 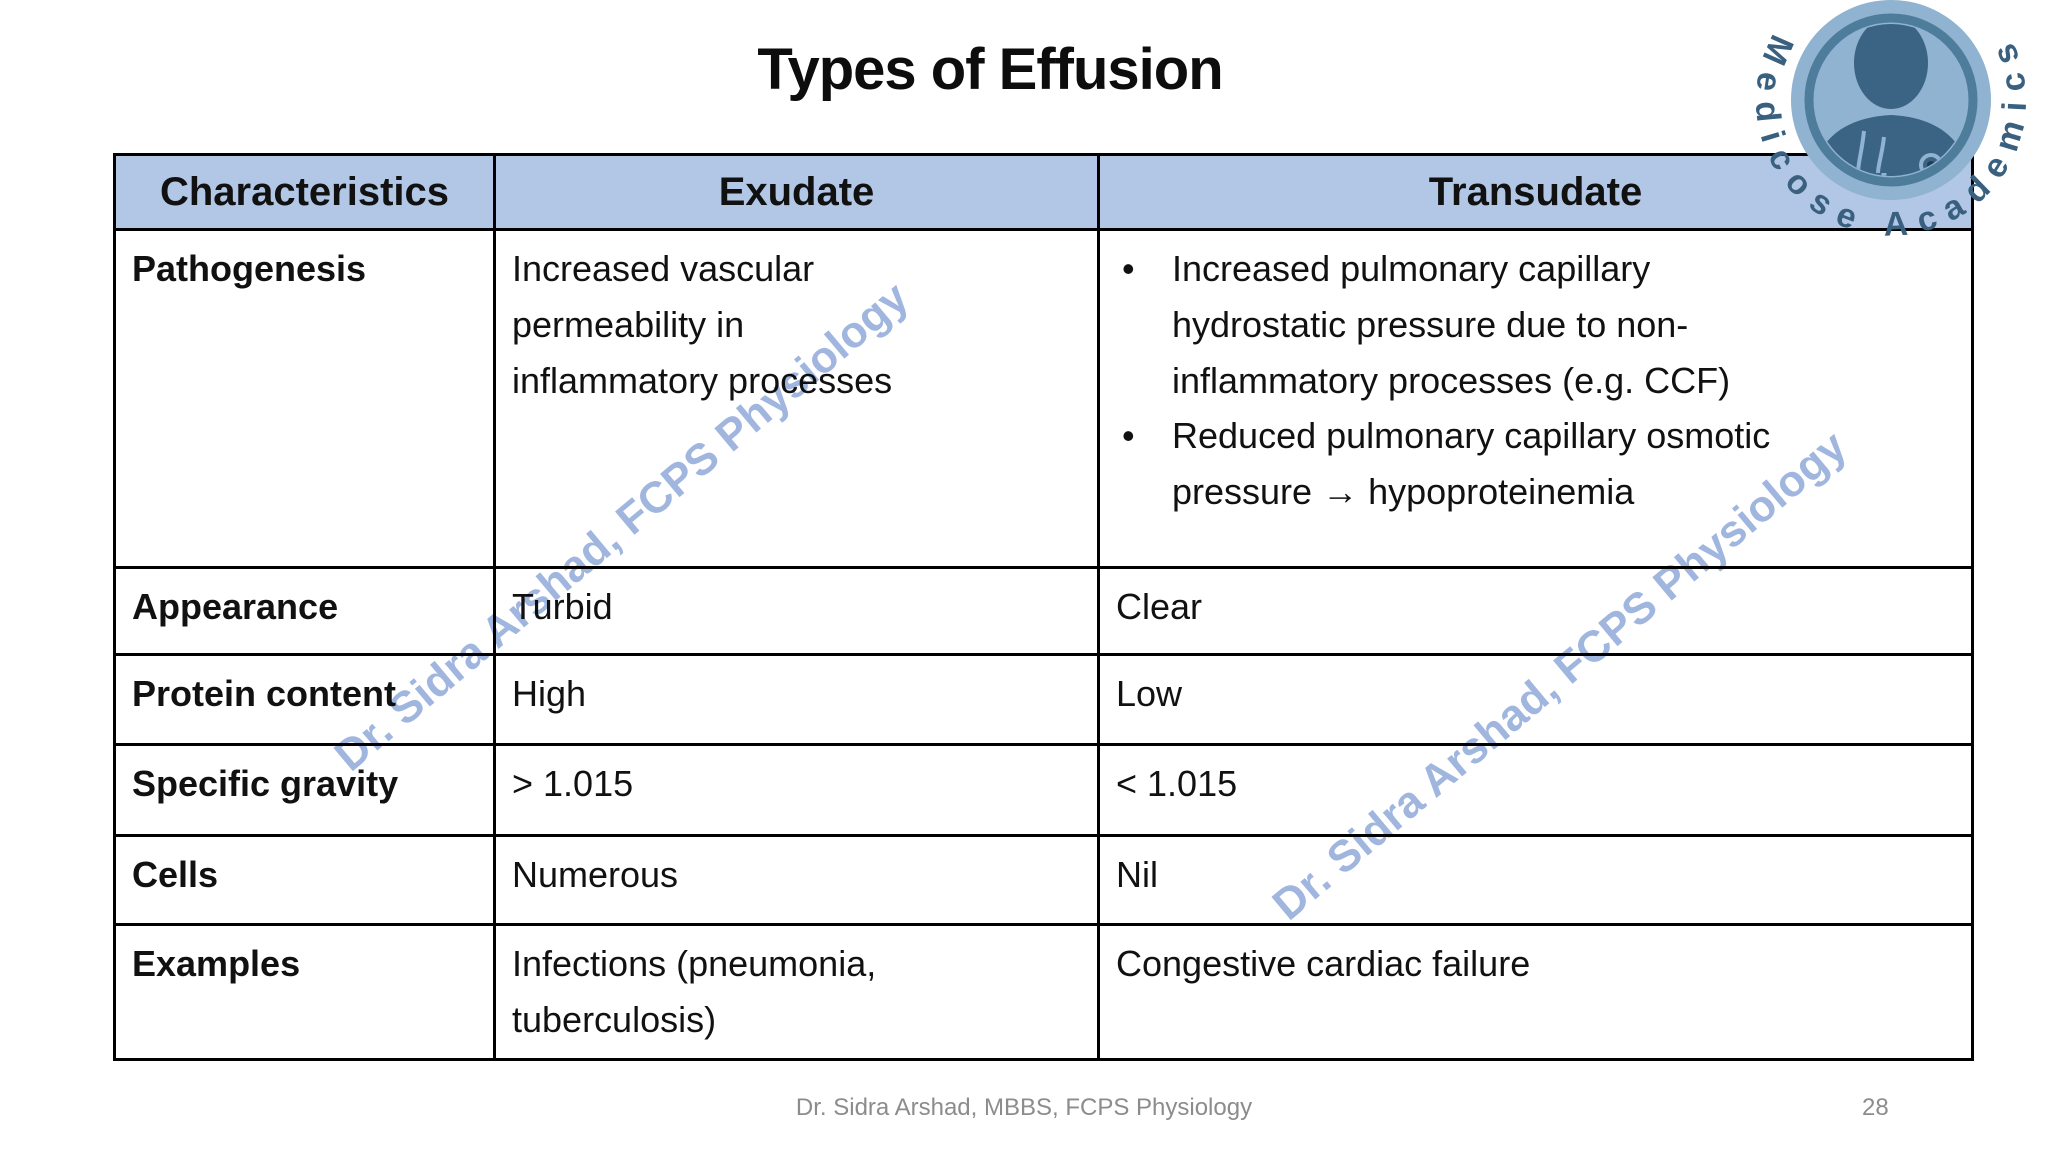 What do you see at coordinates (304, 880) in the screenshot?
I see `row-label-cells: Cells` at bounding box center [304, 880].